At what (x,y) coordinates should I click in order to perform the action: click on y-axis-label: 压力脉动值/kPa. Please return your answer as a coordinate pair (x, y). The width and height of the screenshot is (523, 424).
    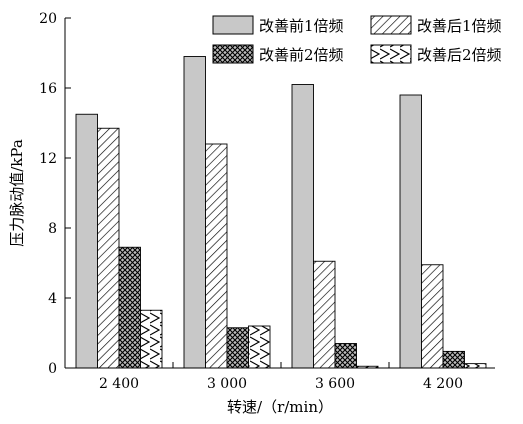
    Looking at the image, I should click on (17, 193).